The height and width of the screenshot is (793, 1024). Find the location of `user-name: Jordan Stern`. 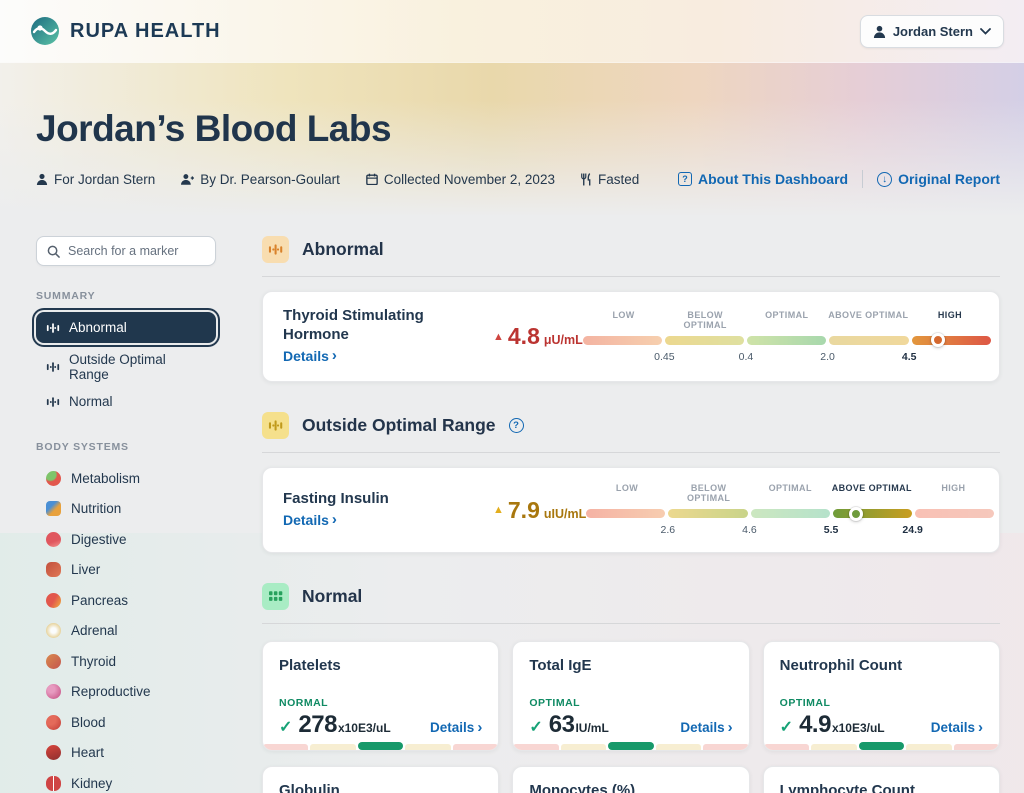

user-name: Jordan Stern is located at coordinates (932, 31).